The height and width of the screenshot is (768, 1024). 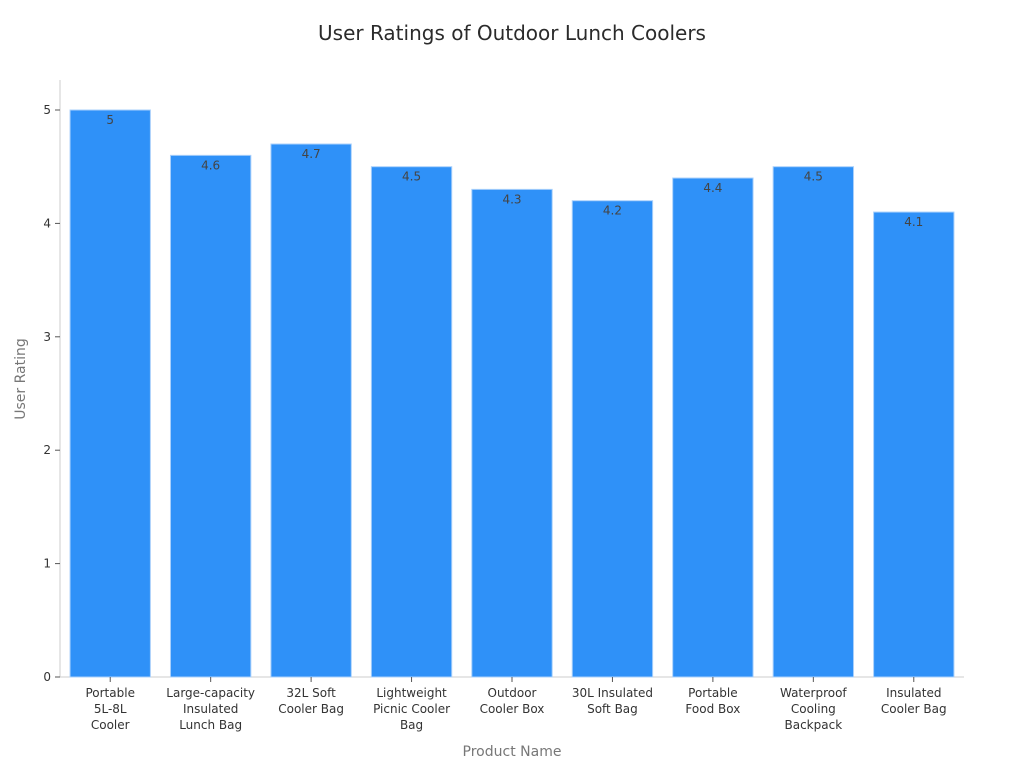 I want to click on x-tick-label-line: Outdoor, so click(x=512, y=693).